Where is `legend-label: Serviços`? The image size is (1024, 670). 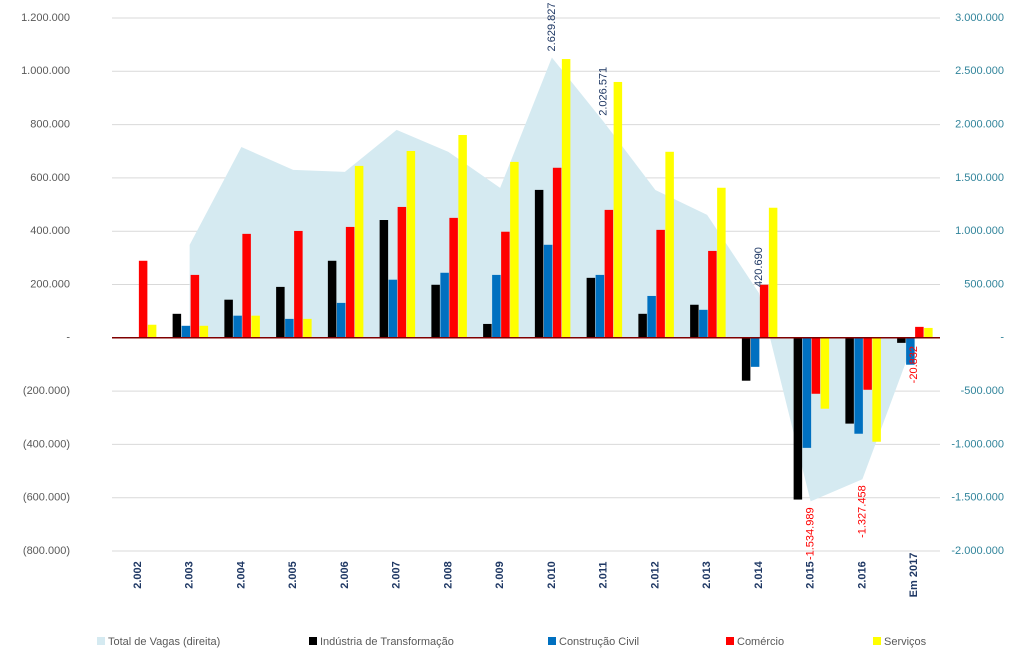 legend-label: Serviços is located at coordinates (905, 642).